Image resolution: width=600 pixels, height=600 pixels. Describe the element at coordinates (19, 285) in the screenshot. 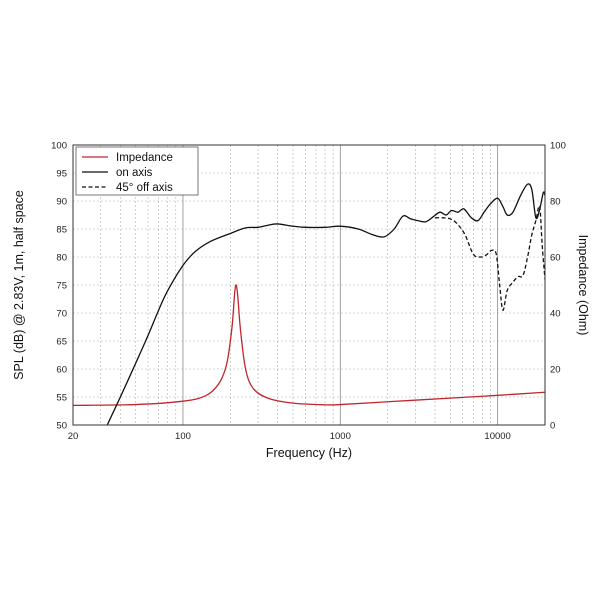

I see `left-y-axis-label: SPL (dB) @ 2.83V, 1m, half space` at that location.